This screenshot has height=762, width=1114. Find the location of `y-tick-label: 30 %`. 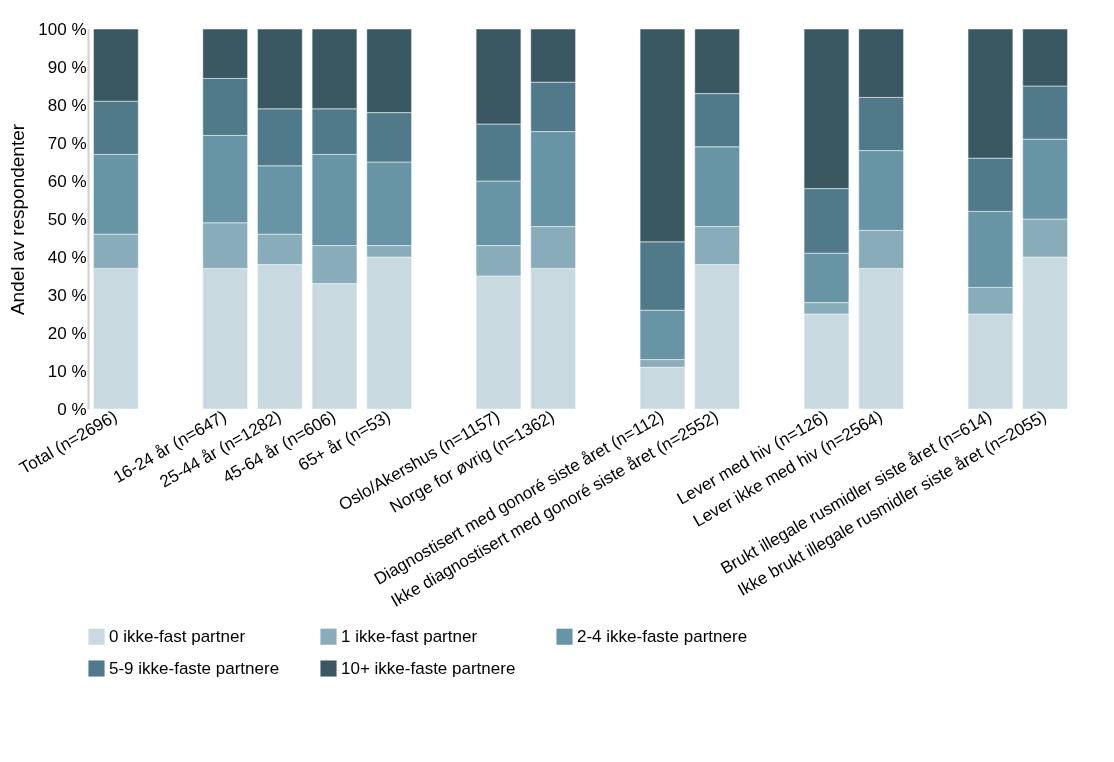

y-tick-label: 30 % is located at coordinates (67, 295).